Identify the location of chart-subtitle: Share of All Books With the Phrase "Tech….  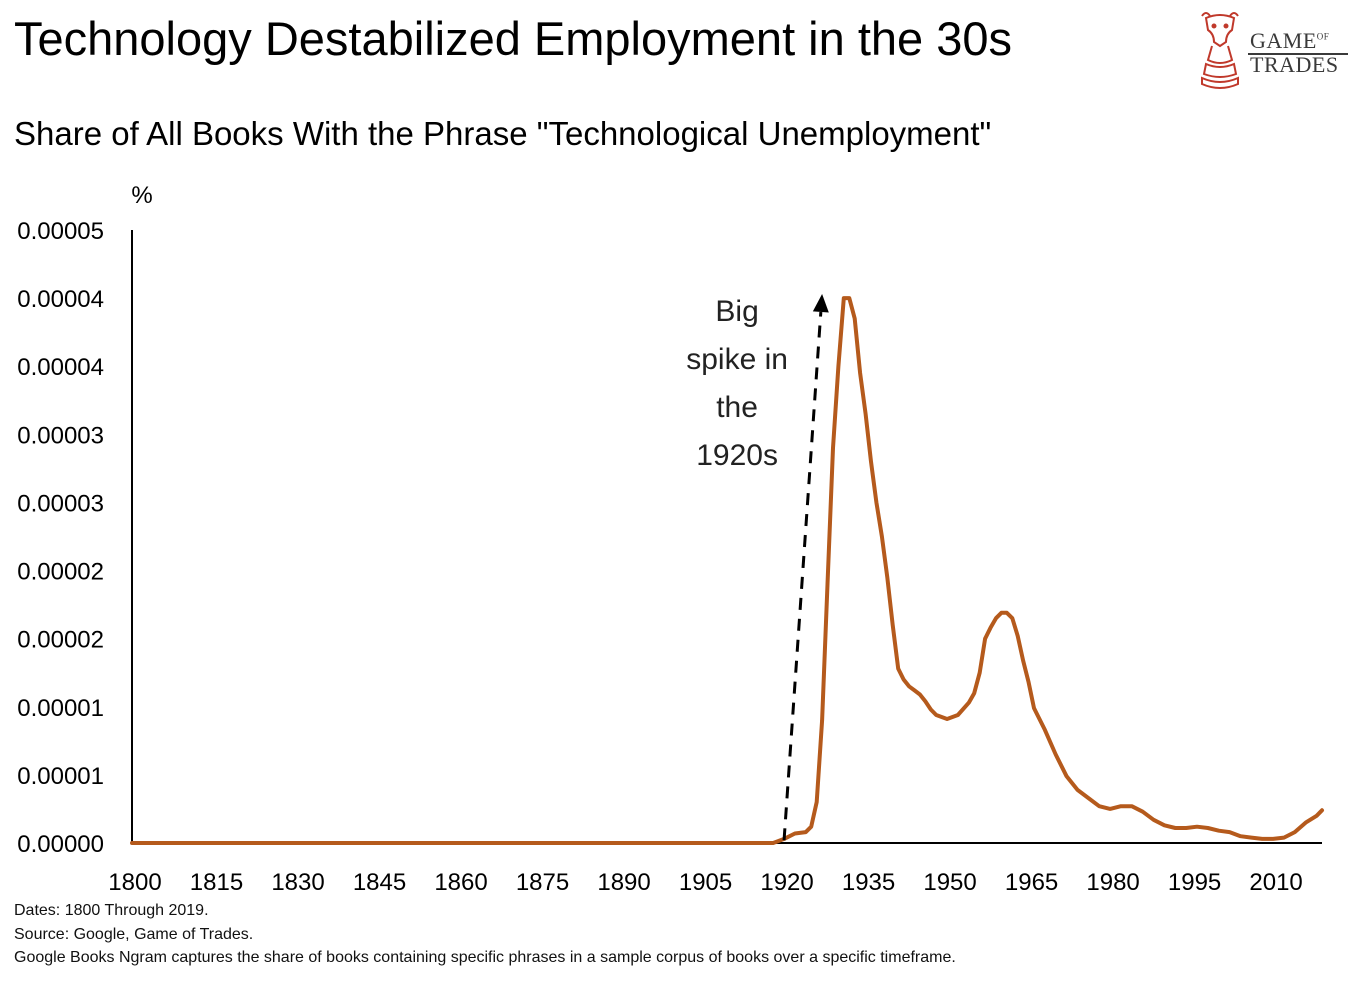
(503, 133).